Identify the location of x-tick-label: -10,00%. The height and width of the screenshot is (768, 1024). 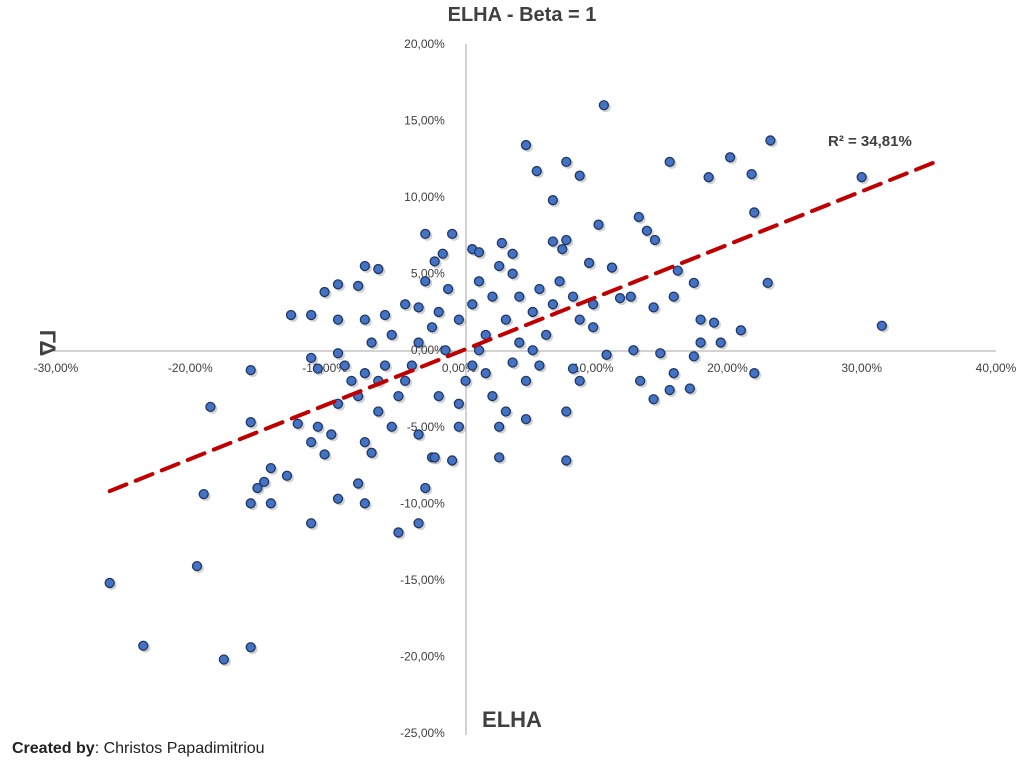
(324, 368).